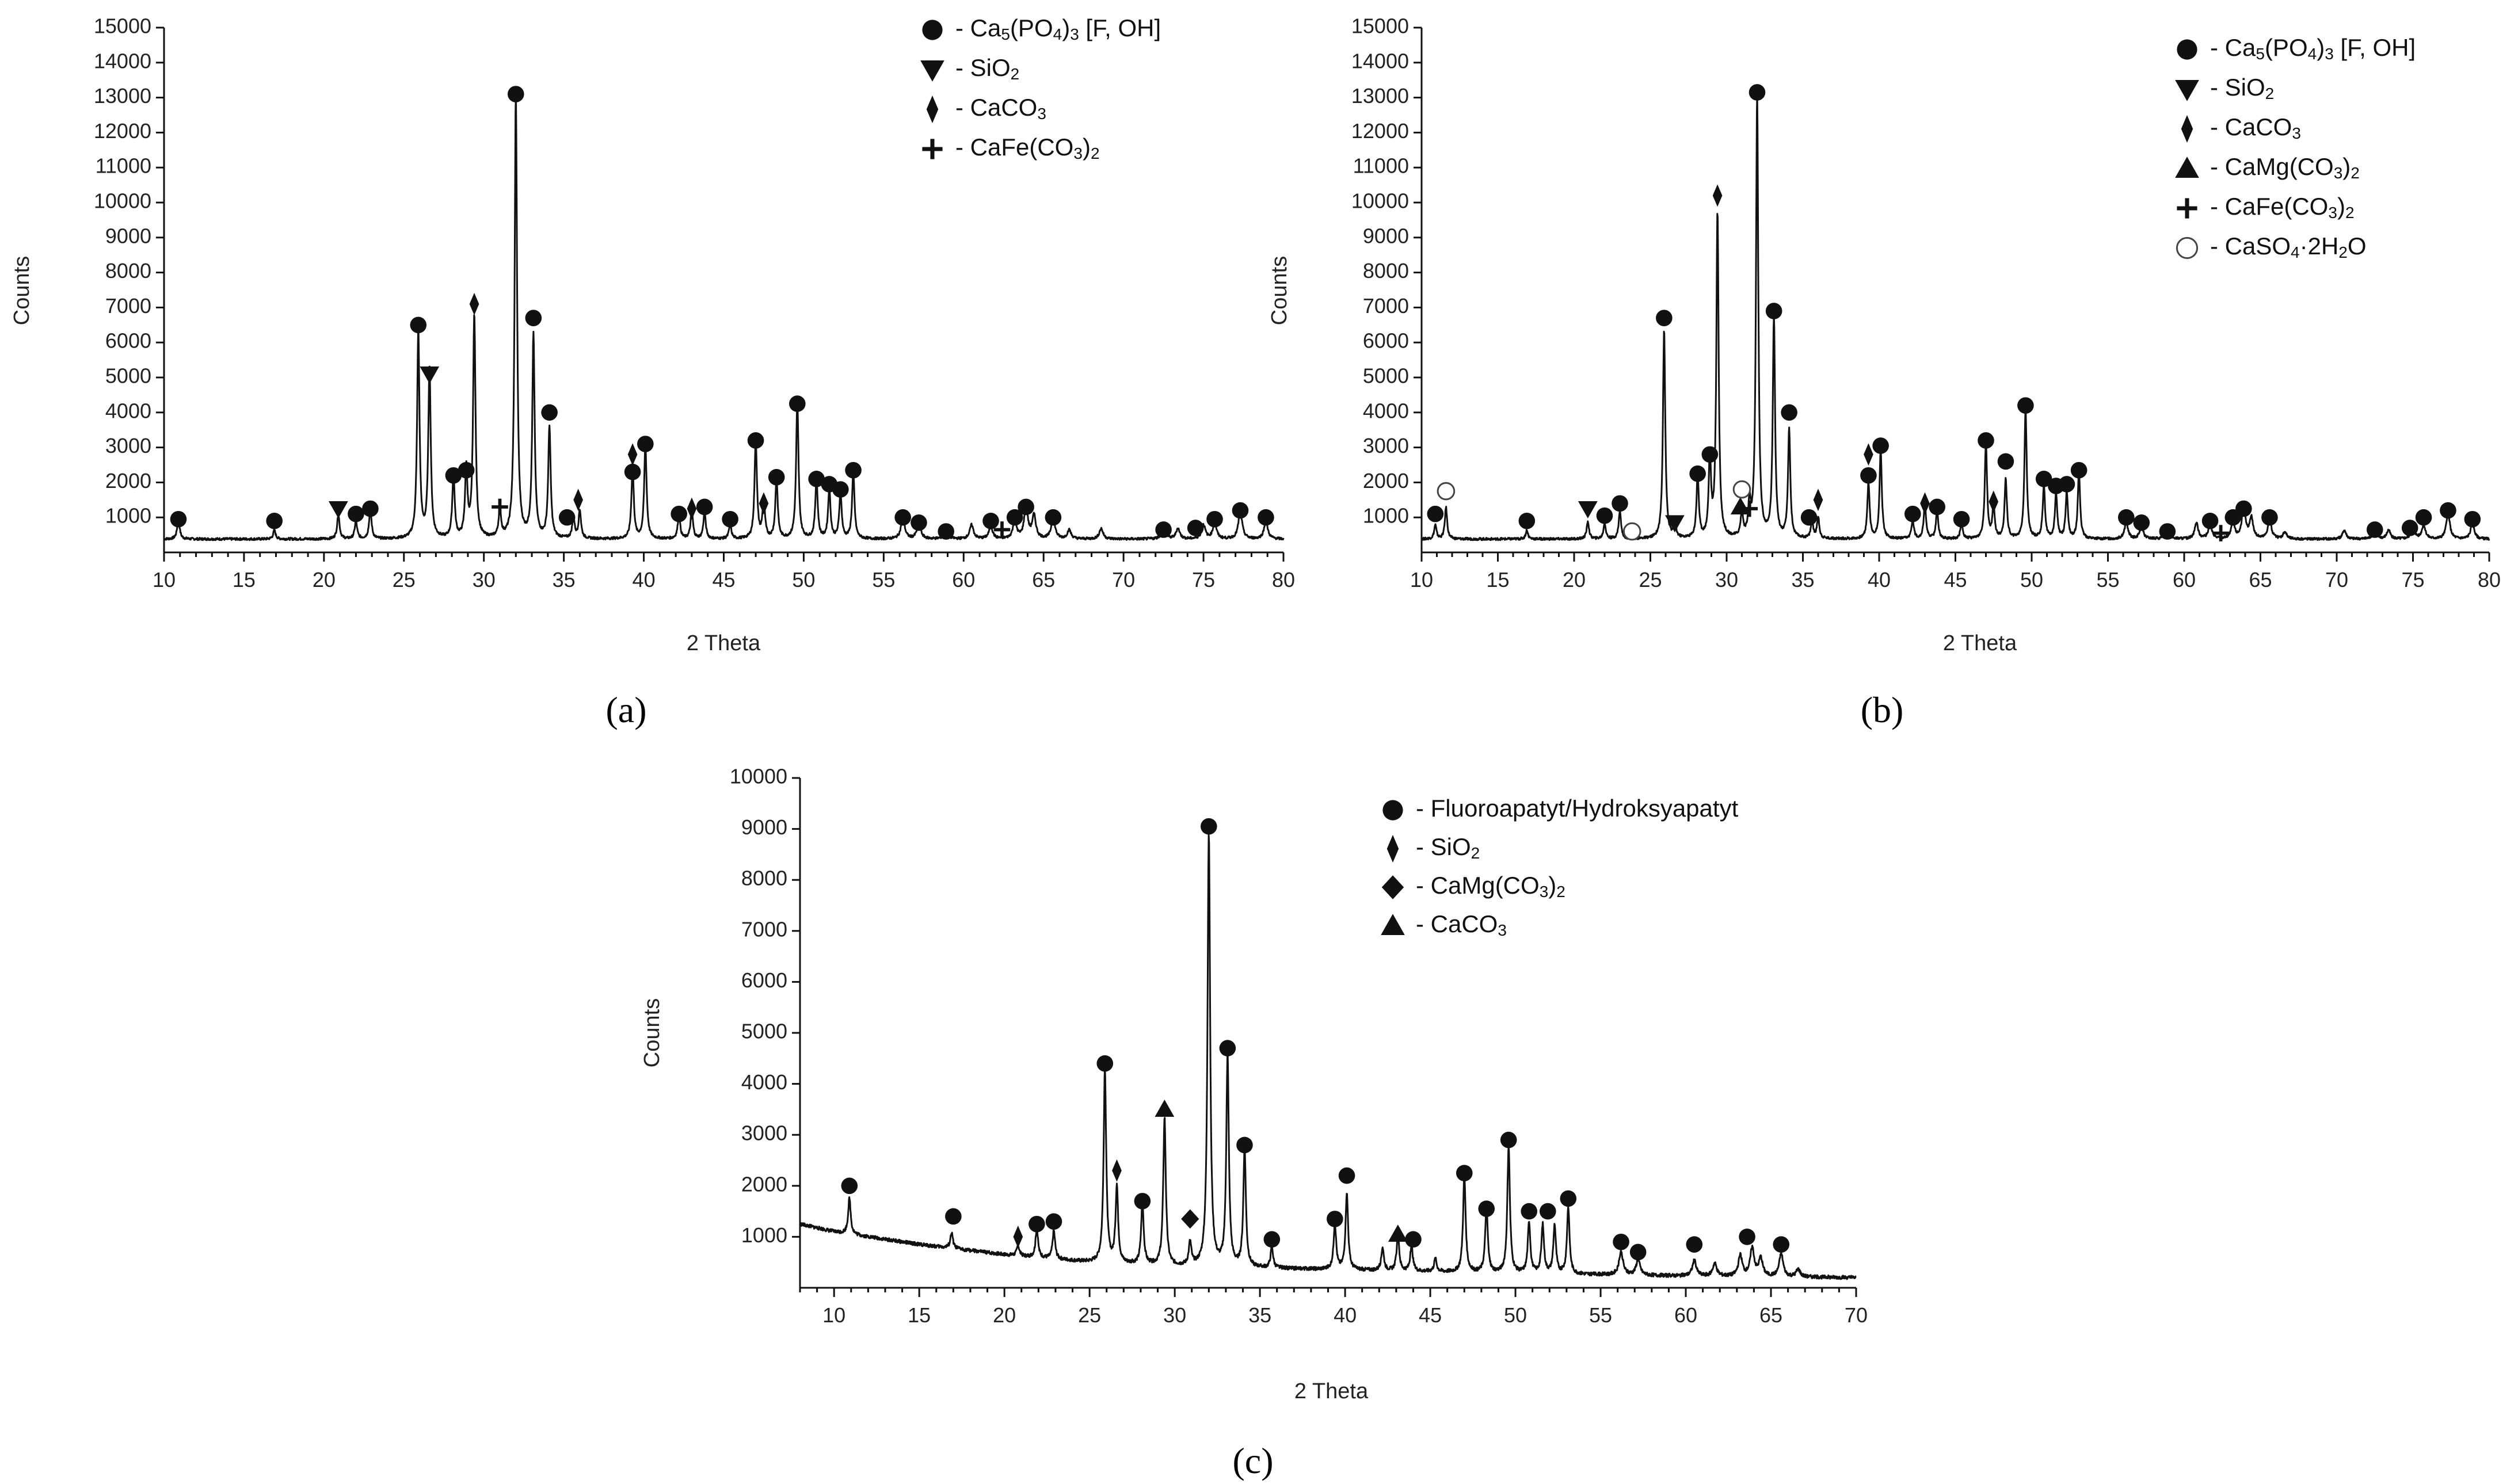  I want to click on x-tick-label: 65, so click(1043, 580).